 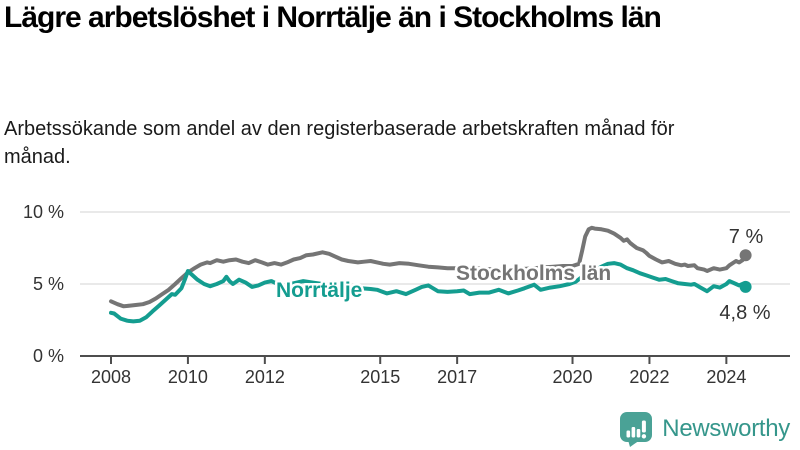 What do you see at coordinates (572, 377) in the screenshot?
I see `x-tick-label-2020: 2020` at bounding box center [572, 377].